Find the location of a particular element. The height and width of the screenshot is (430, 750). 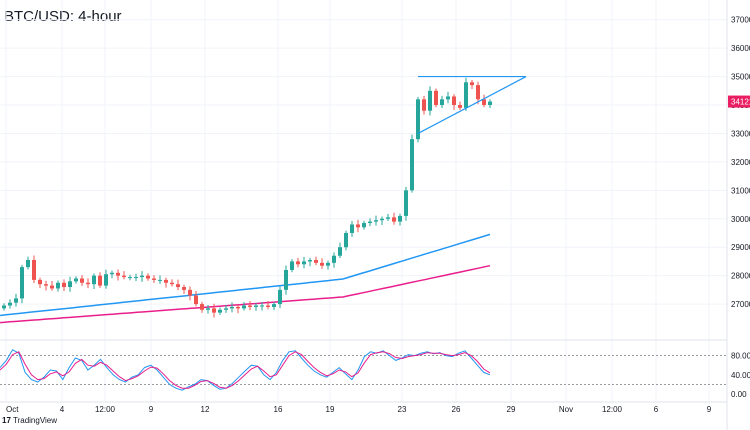

price-tick-label: 33000 is located at coordinates (740, 133).